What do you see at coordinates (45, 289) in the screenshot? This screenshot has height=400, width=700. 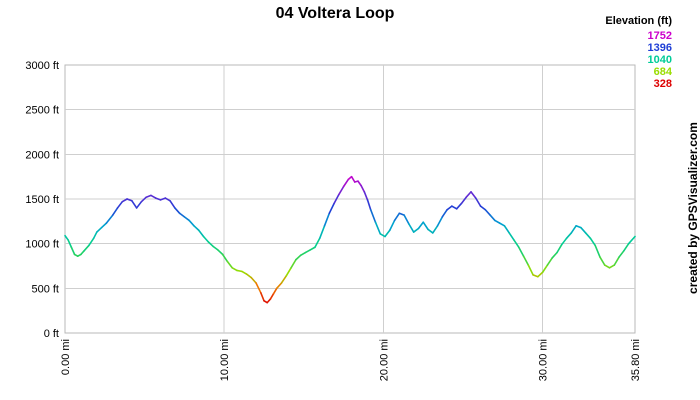 I see `y-tick-label: 500 ft` at bounding box center [45, 289].